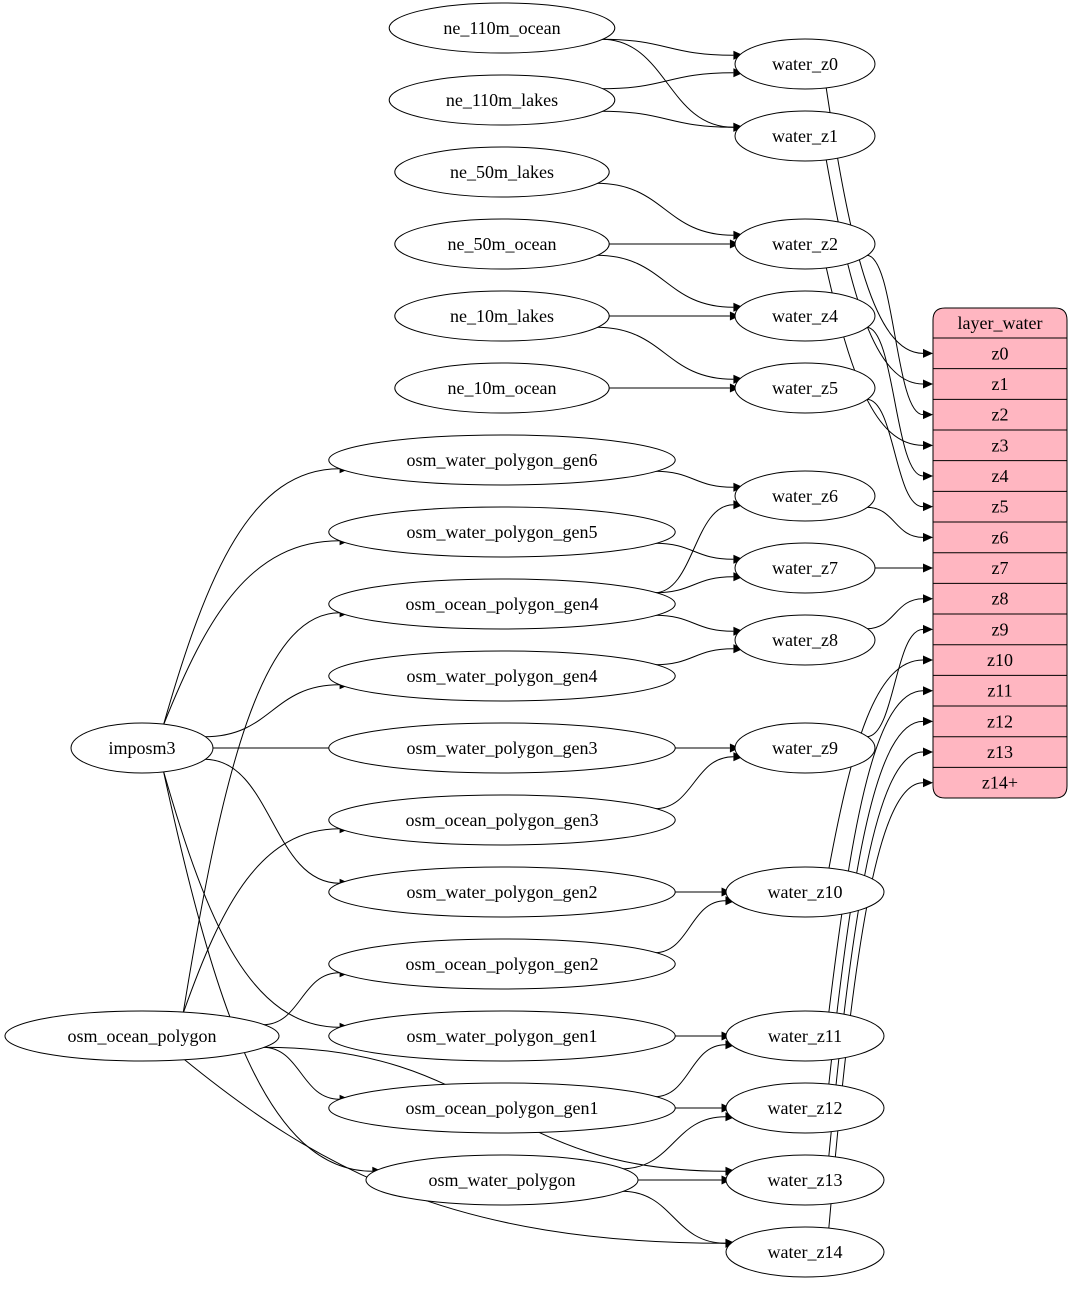  Describe the element at coordinates (673, 1217) in the screenshot. I see `edge-osm-water-polygon-to-water-z14` at that location.